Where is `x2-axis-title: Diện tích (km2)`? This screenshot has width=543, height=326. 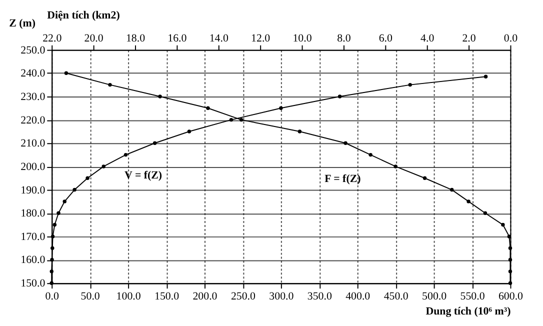 x2-axis-title: Diện tích (km2) is located at coordinates (83, 16).